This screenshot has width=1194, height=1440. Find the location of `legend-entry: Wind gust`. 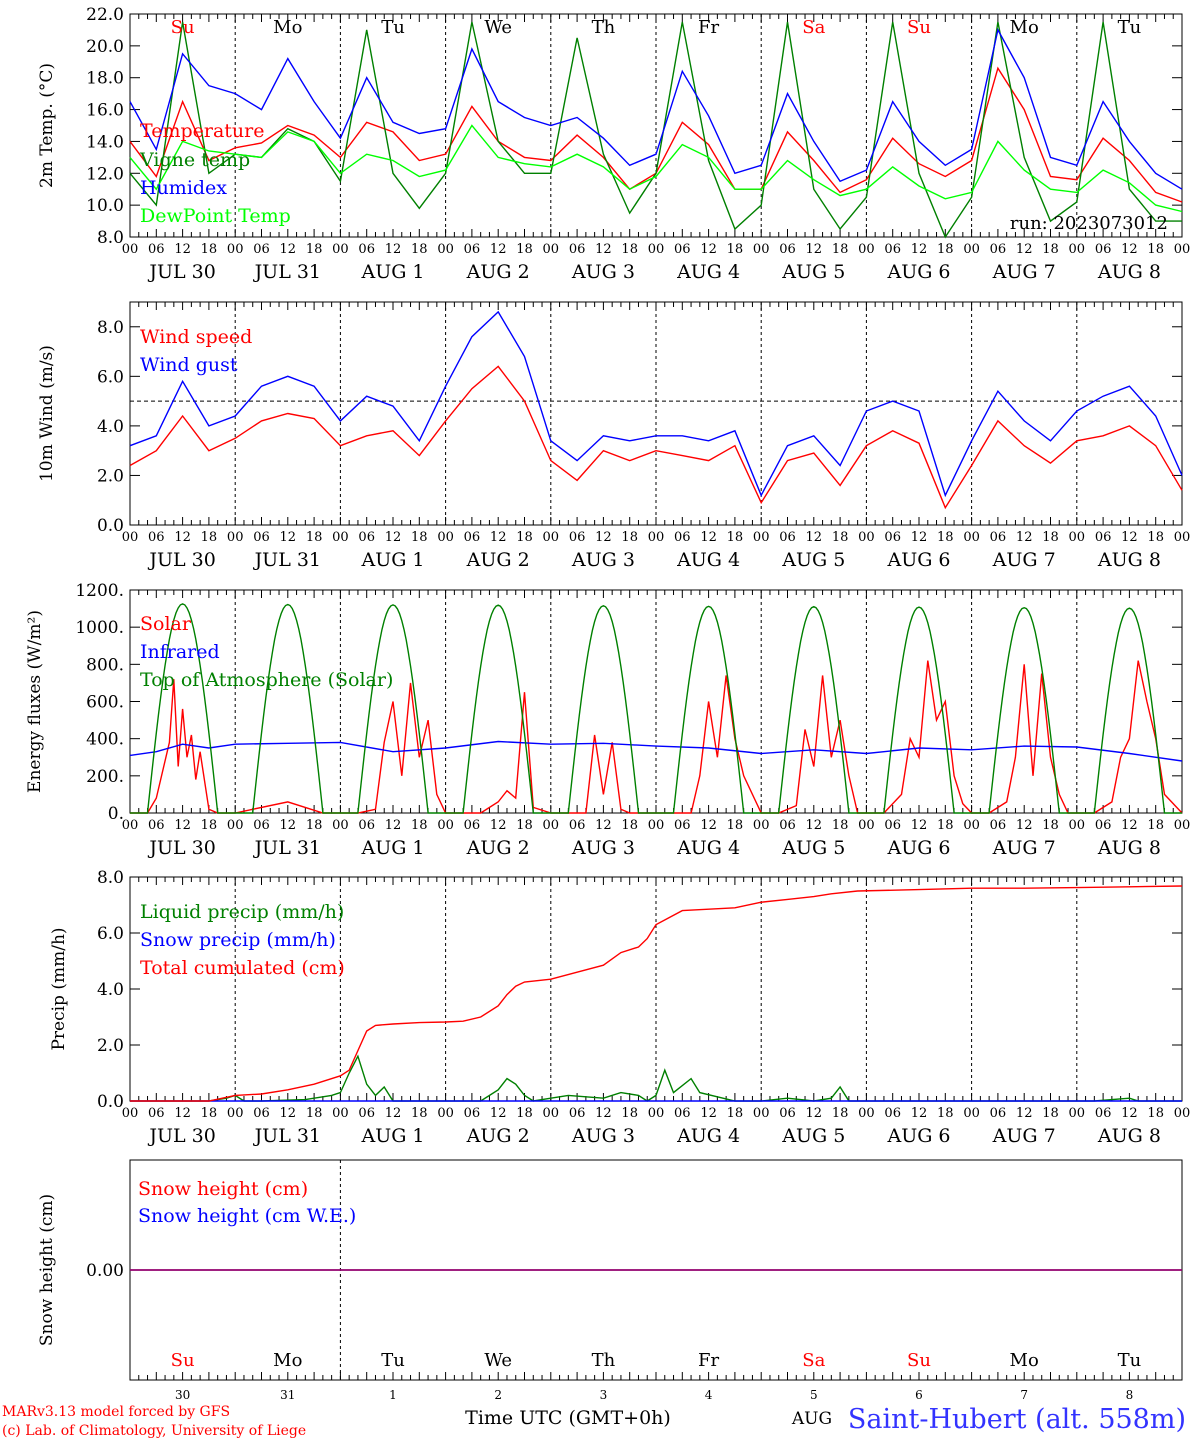

legend-entry: Wind gust is located at coordinates (189, 365).